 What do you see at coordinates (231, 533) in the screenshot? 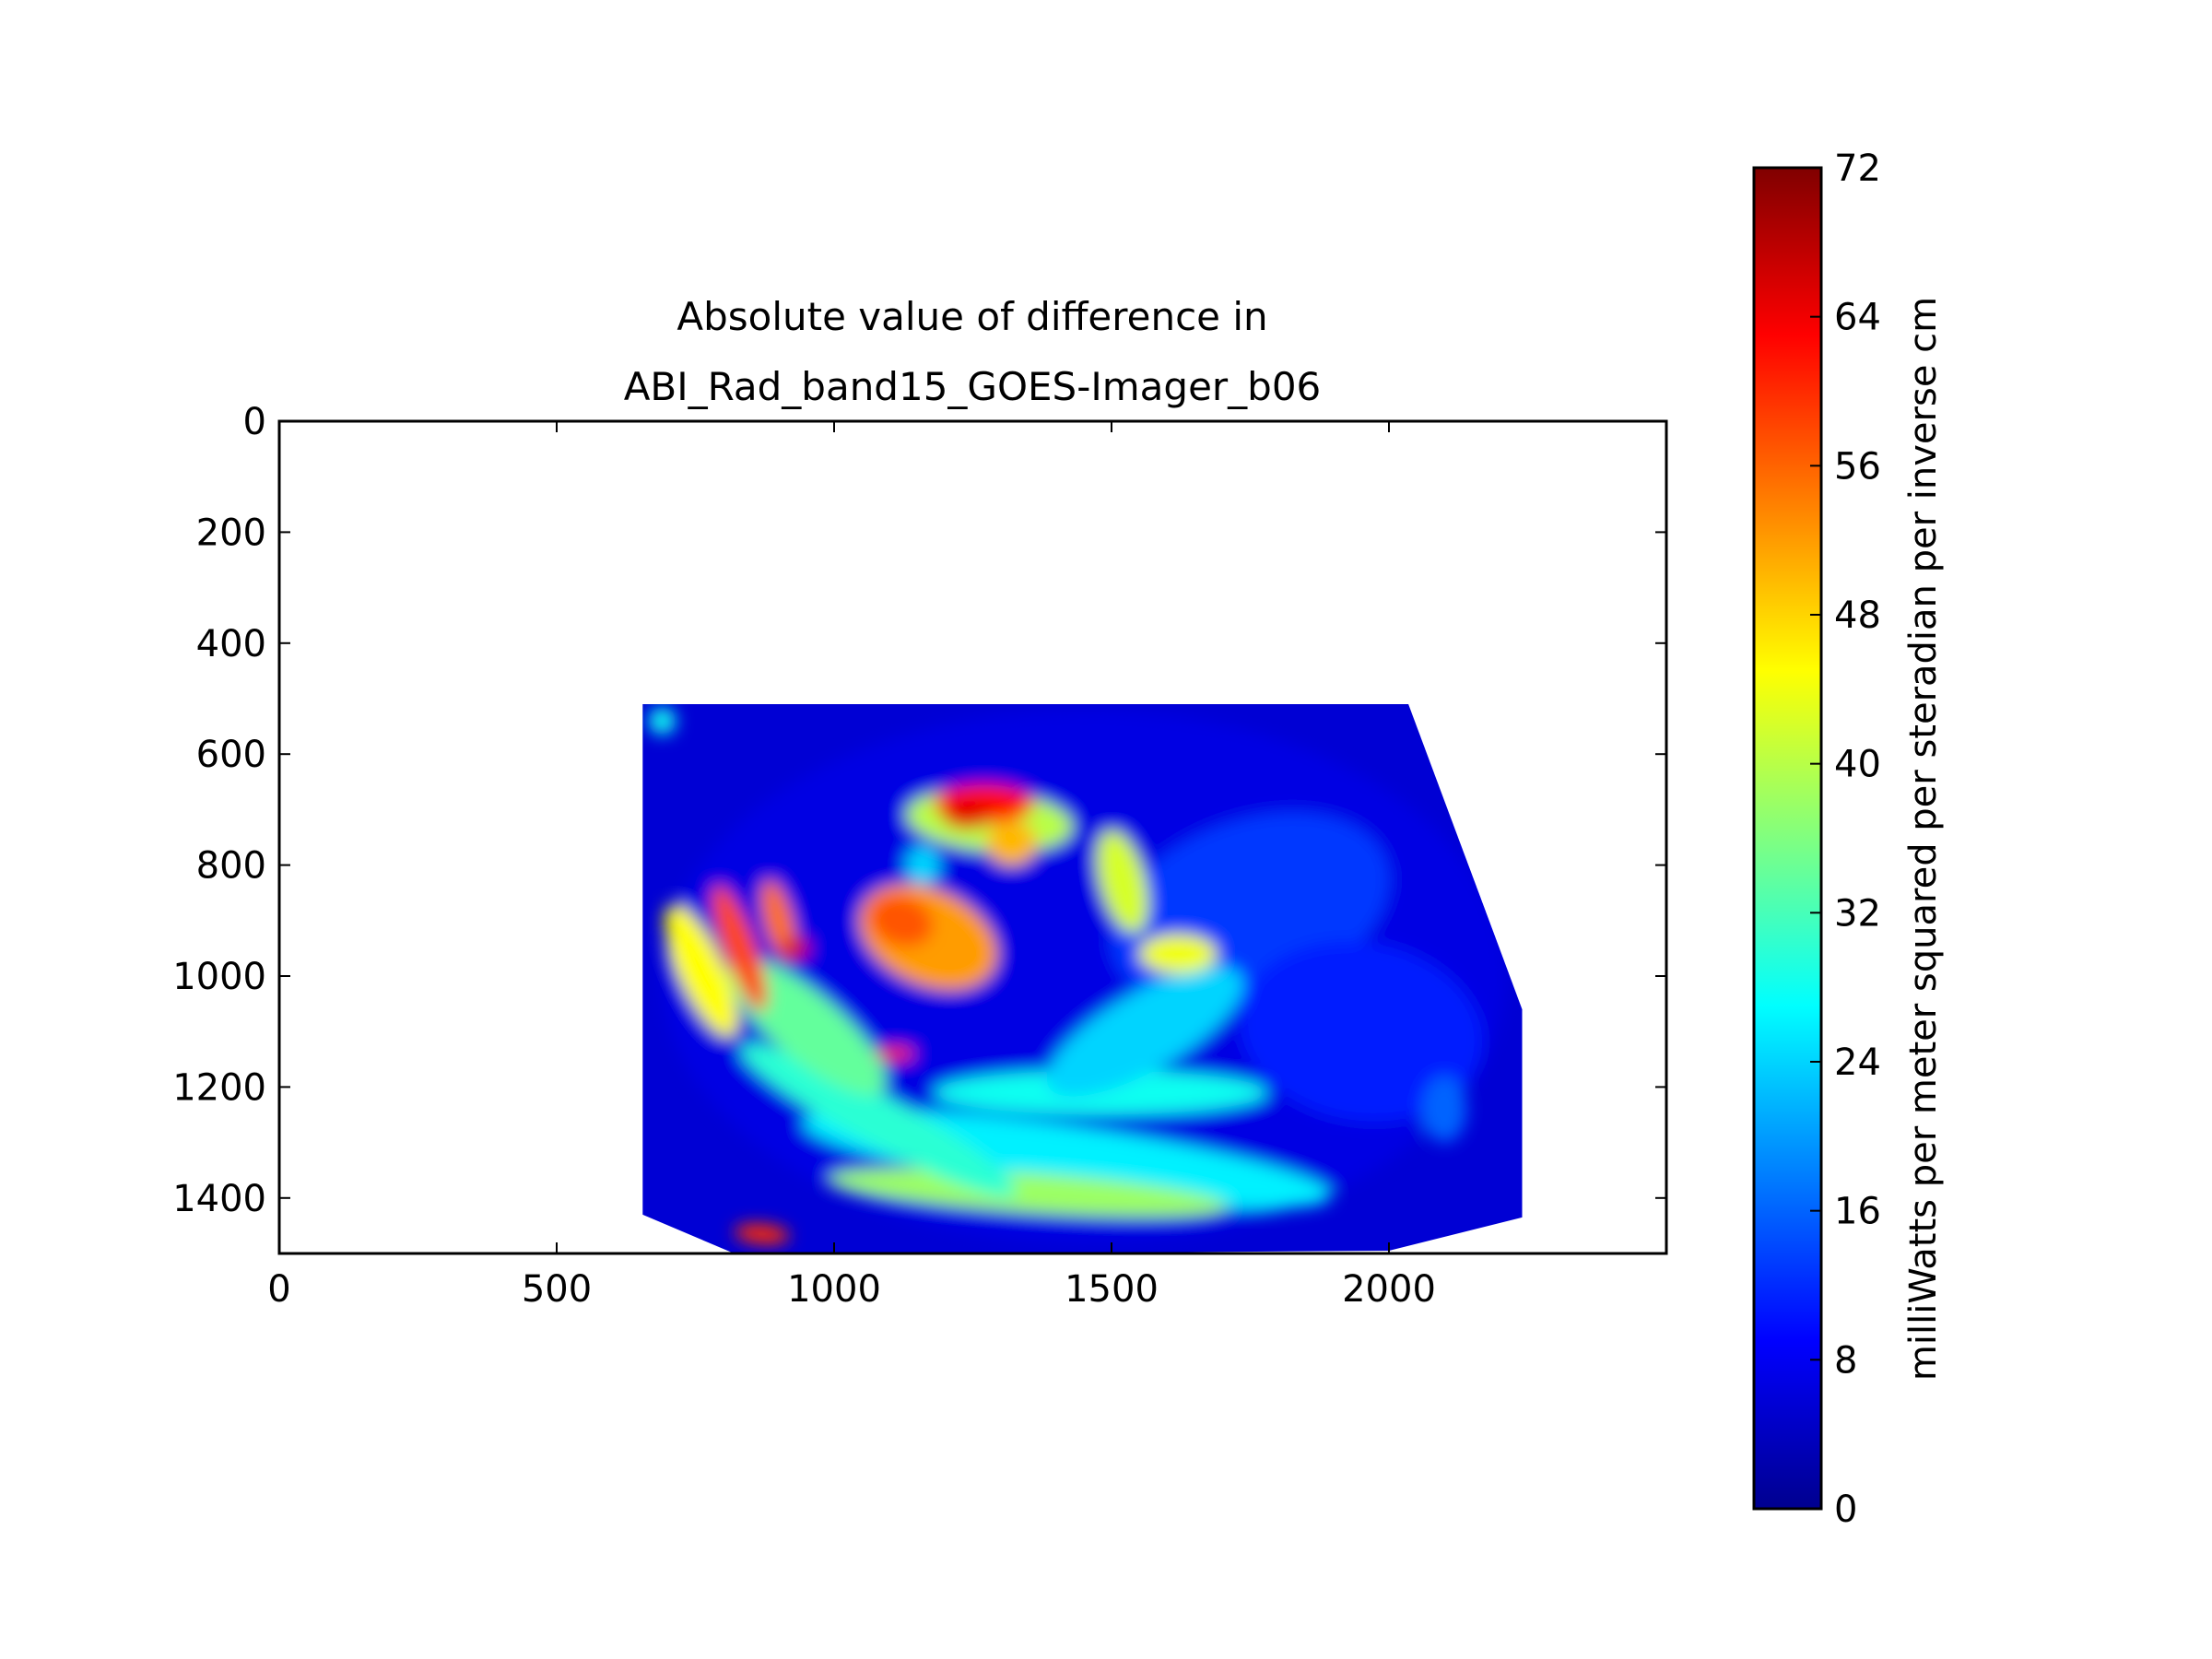
I see `y-tick-label: 200` at bounding box center [231, 533].